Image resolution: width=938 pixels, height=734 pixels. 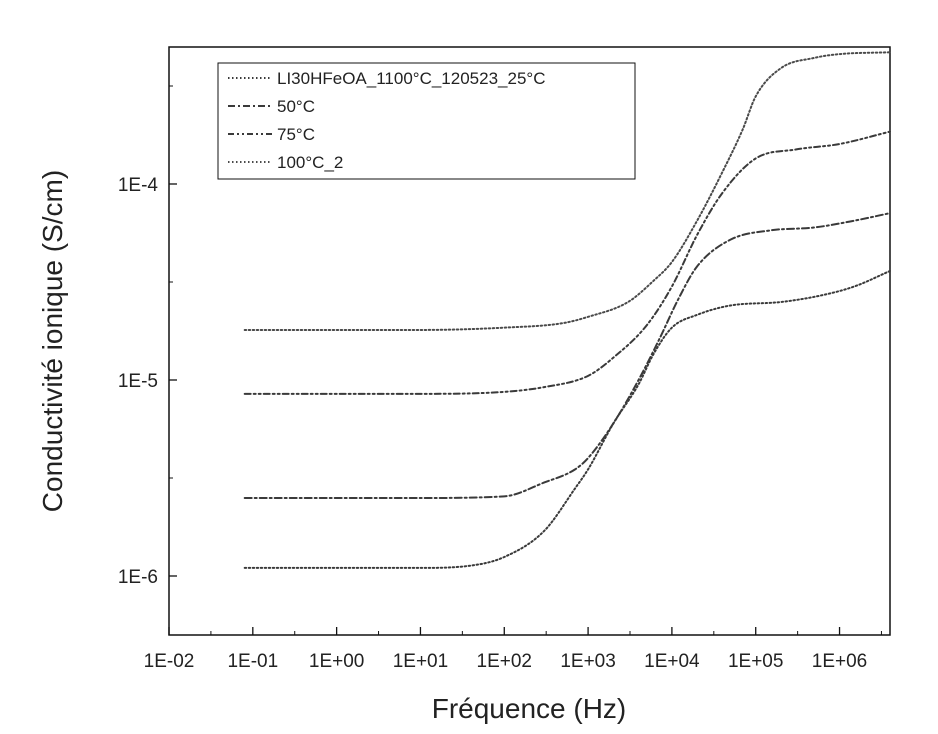 I want to click on legend-label: 50°C, so click(x=296, y=106).